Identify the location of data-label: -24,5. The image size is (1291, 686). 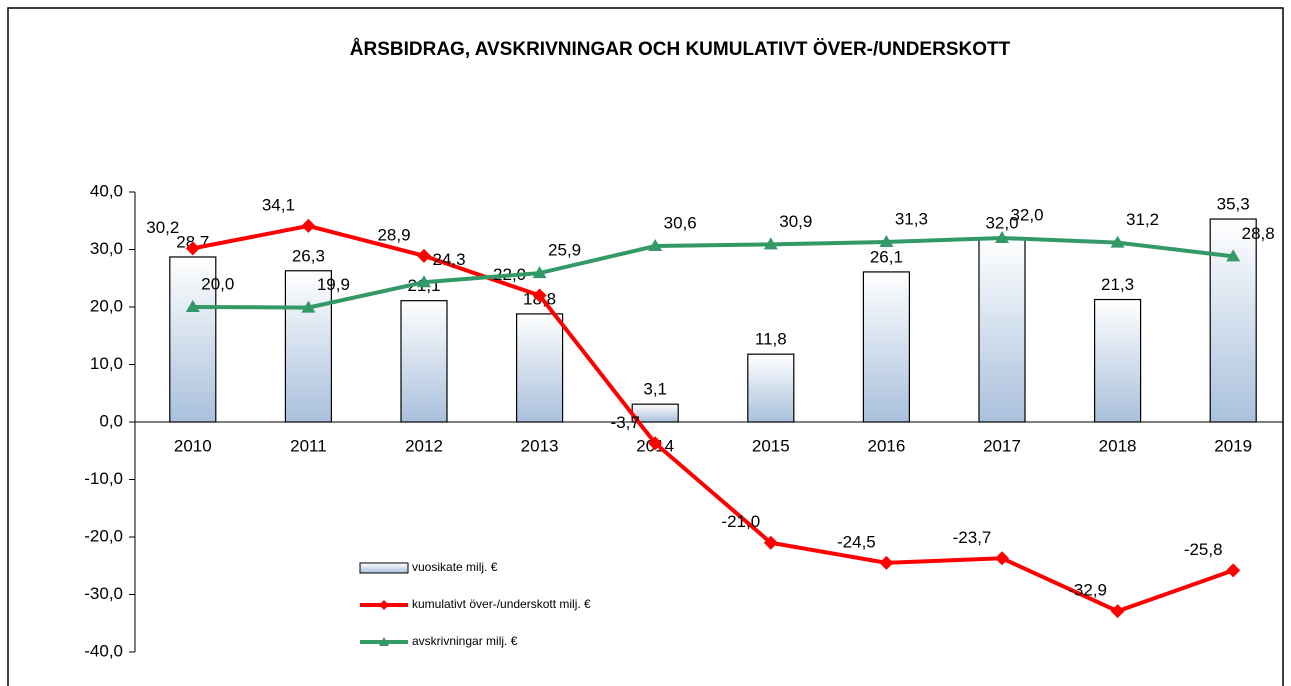
(856, 541).